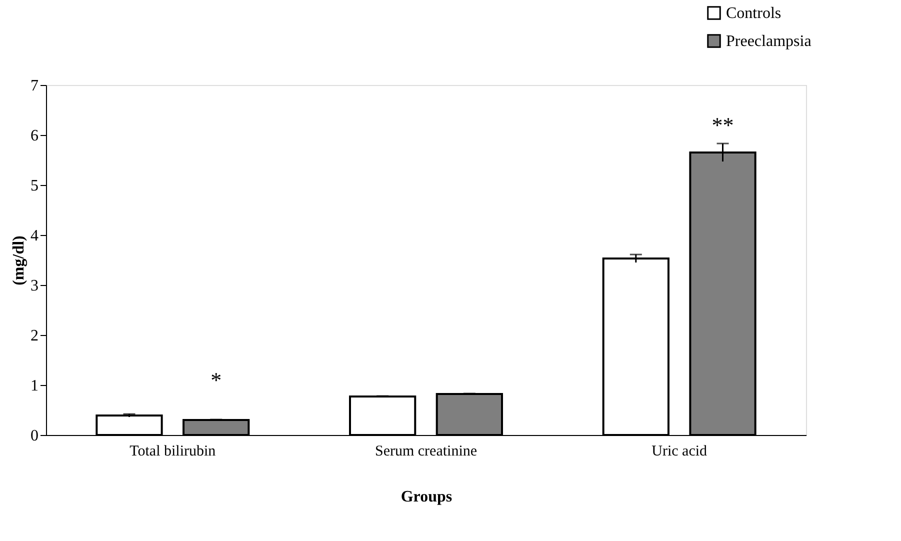 The image size is (901, 541). Describe the element at coordinates (19, 261) in the screenshot. I see `y-axis-title: (mg/dl)` at that location.